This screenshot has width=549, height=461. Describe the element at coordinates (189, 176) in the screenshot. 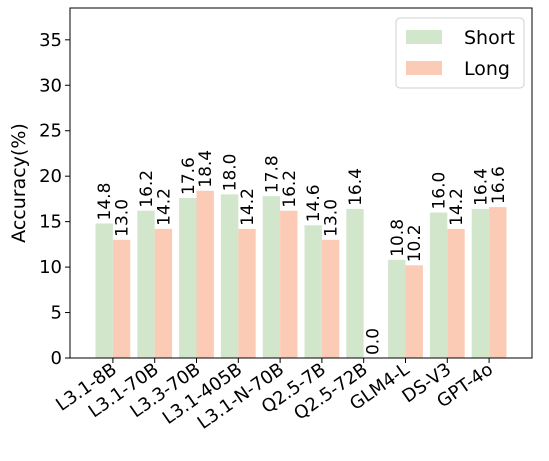

I see `data-label-short: 17.6` at that location.